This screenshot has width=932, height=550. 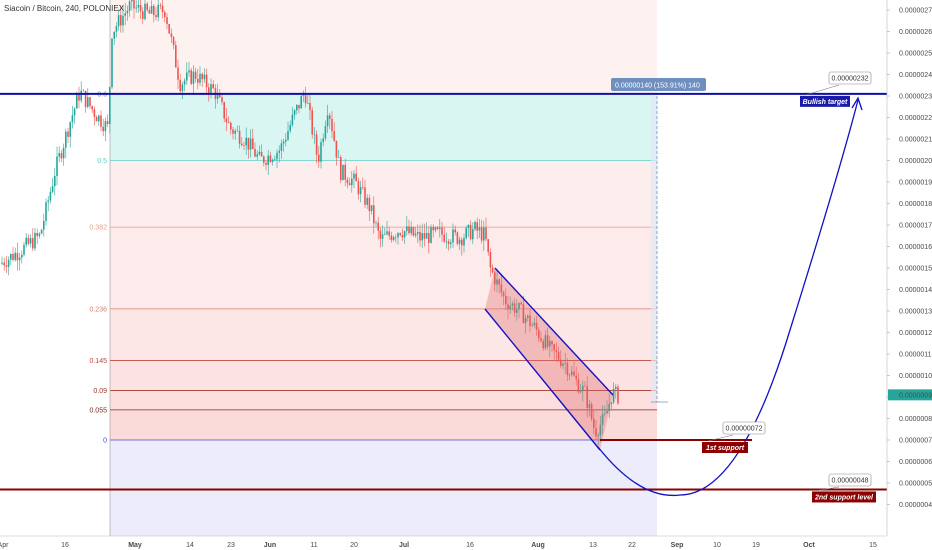 I want to click on time-tick-label: Aug, so click(x=538, y=545).